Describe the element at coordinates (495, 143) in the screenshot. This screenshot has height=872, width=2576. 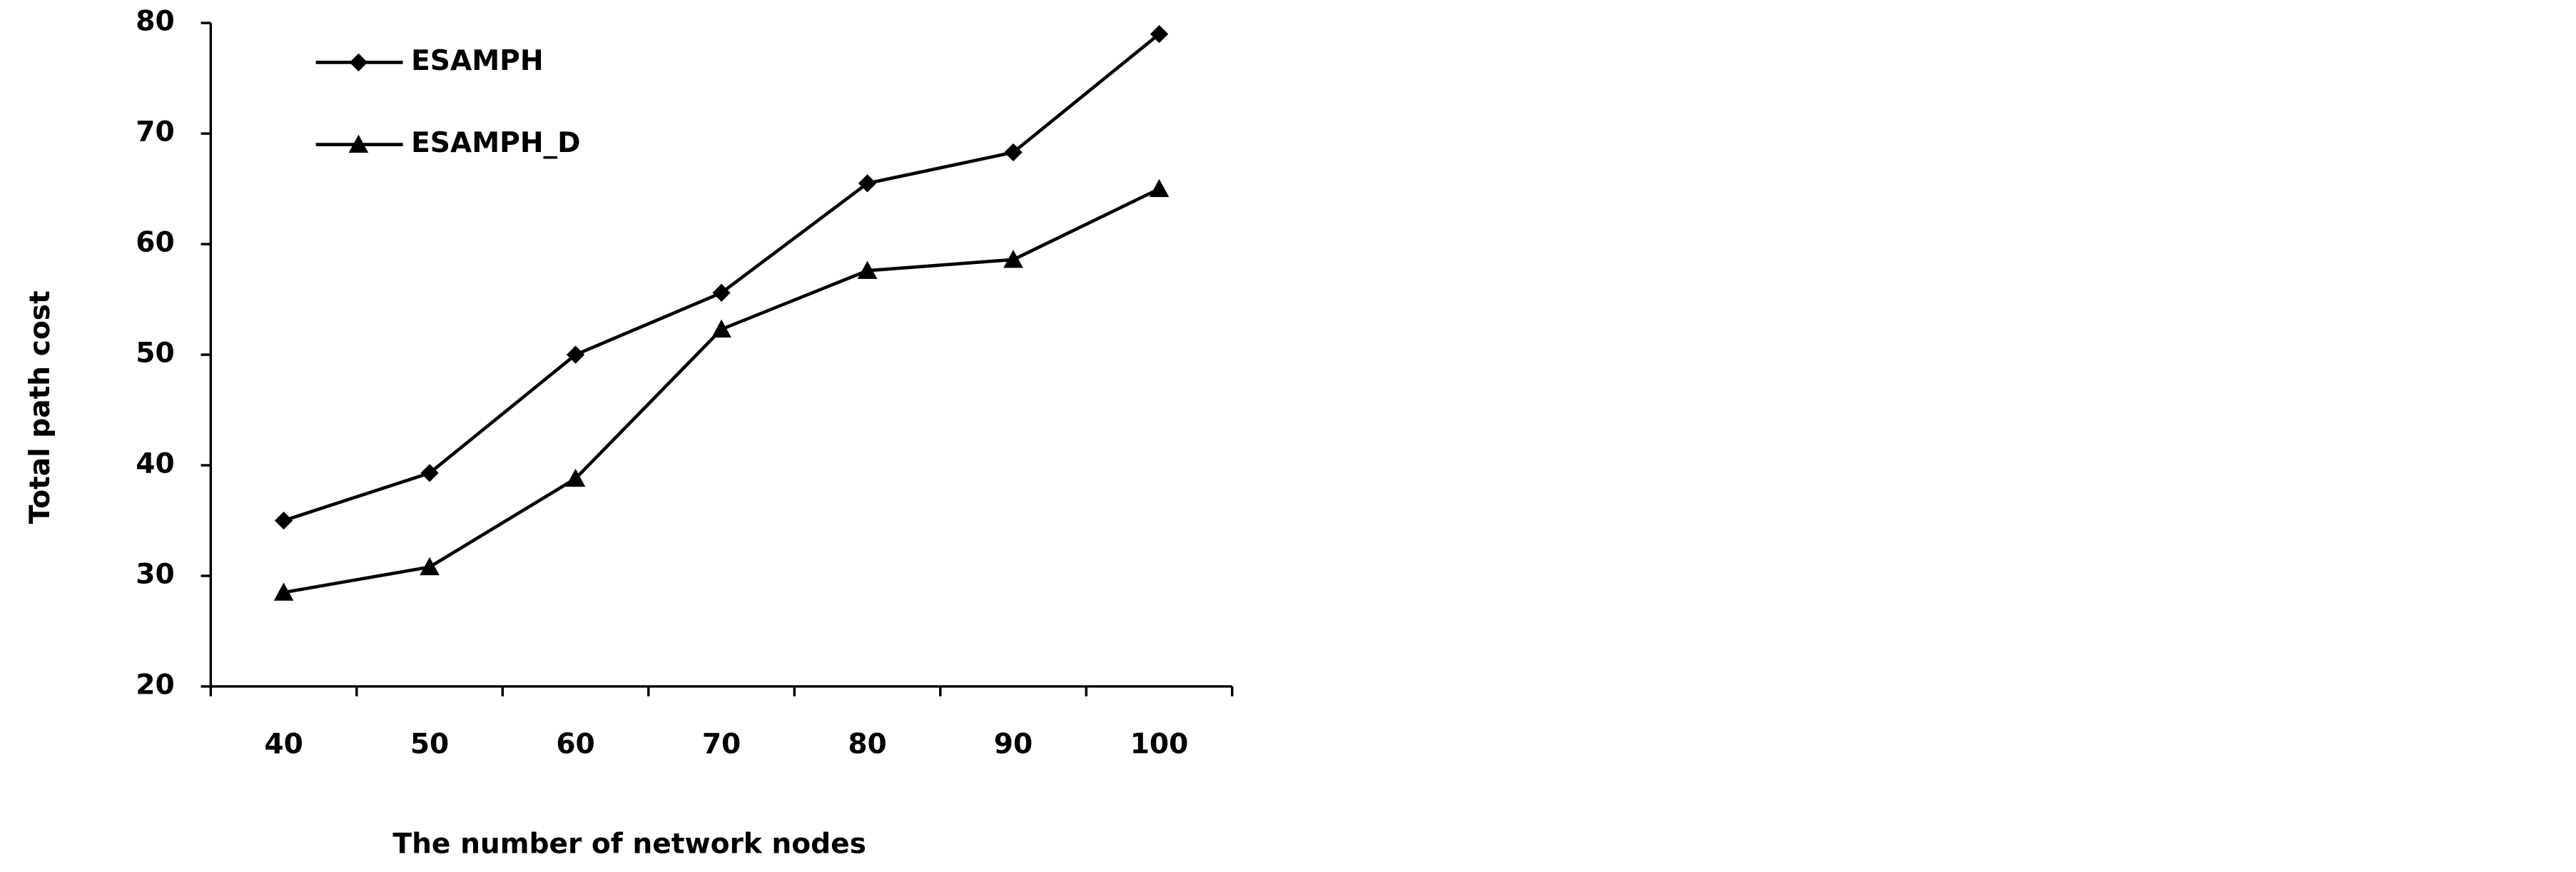
I see `legend-label: ESAMPH_D` at that location.